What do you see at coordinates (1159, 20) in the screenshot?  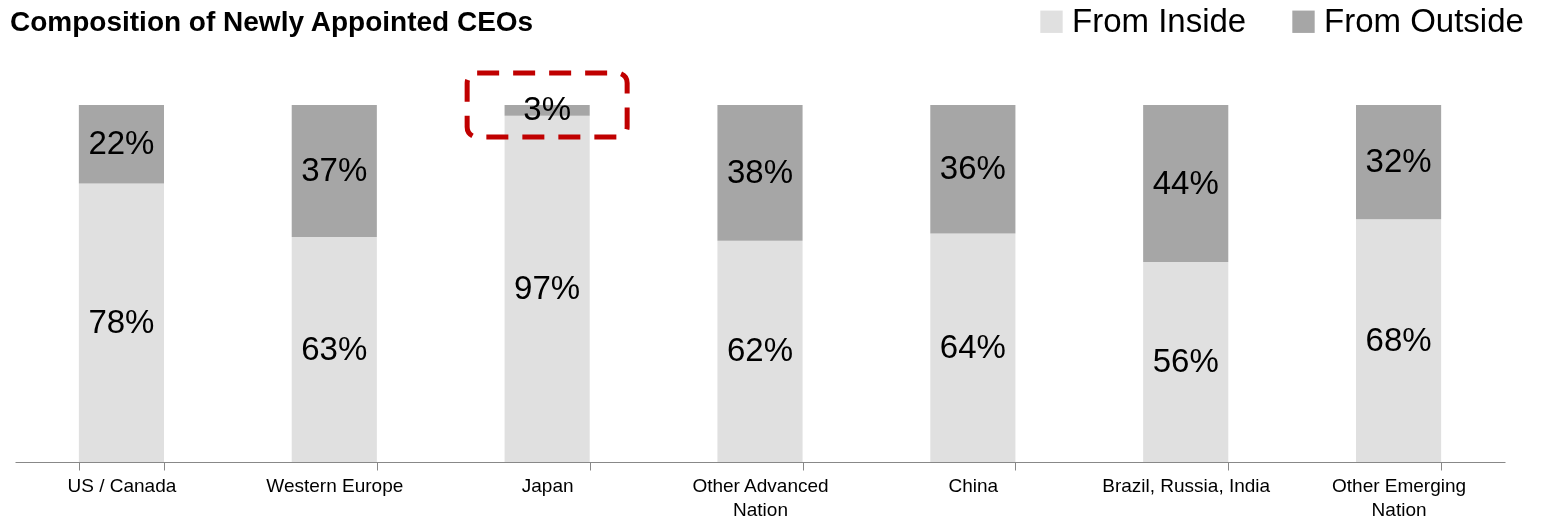 I see `legend-label: From Inside` at bounding box center [1159, 20].